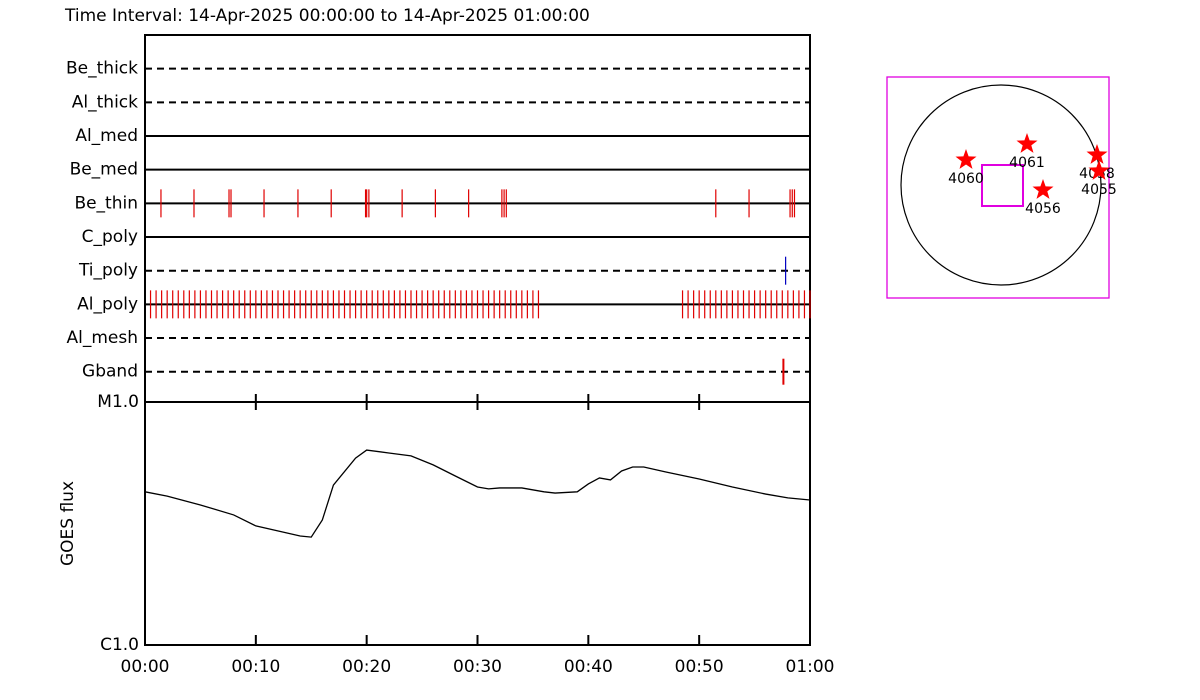 The width and height of the screenshot is (1200, 700). What do you see at coordinates (1099, 190) in the screenshot?
I see `region-label: 4055` at bounding box center [1099, 190].